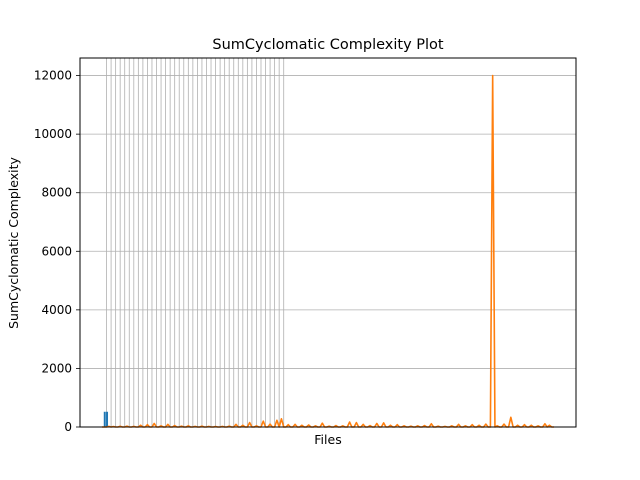 The image size is (640, 480). What do you see at coordinates (328, 45) in the screenshot?
I see `chart-title: SumCyclomatic Complexity Plot` at bounding box center [328, 45].